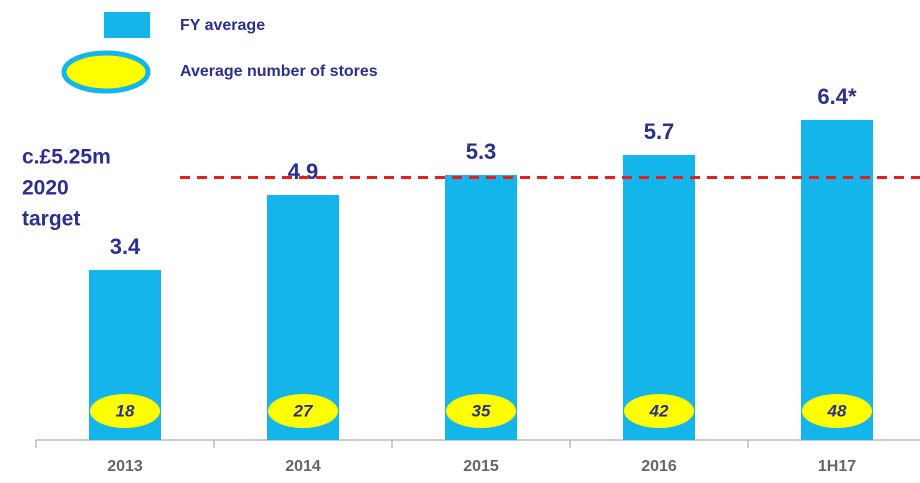 The height and width of the screenshot is (483, 920). Describe the element at coordinates (837, 96) in the screenshot. I see `value-label: 6.4*` at that location.